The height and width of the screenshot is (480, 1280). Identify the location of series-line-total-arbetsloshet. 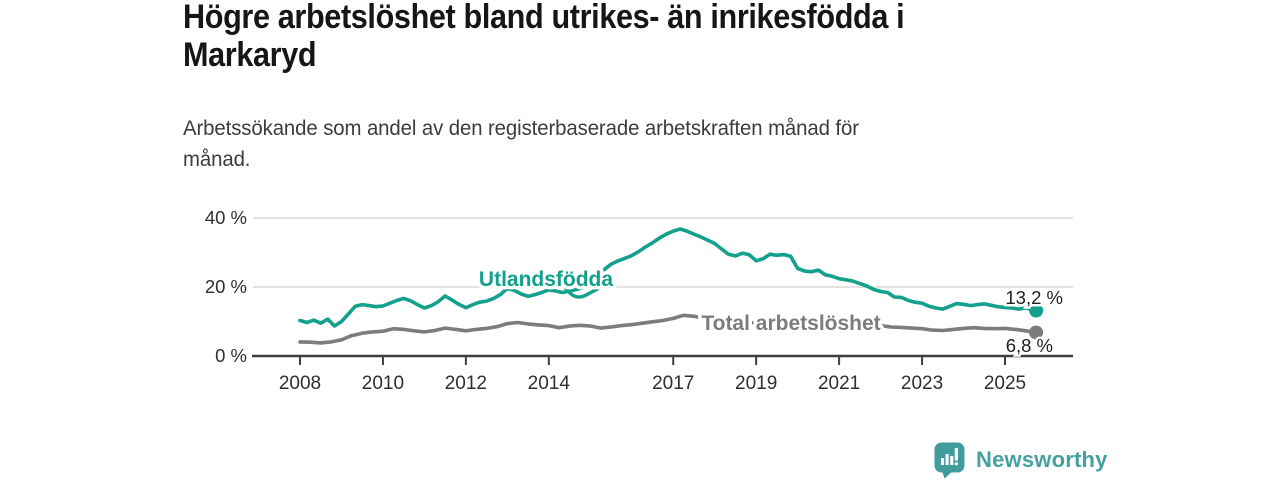
(668, 329).